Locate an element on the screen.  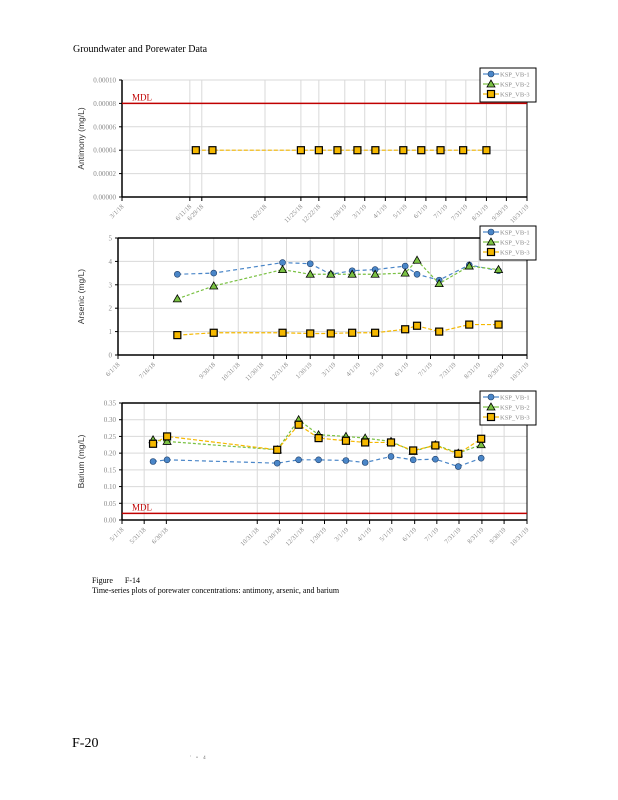
barium-xtick-label: 5/31/18 is located at coordinates (138, 535).